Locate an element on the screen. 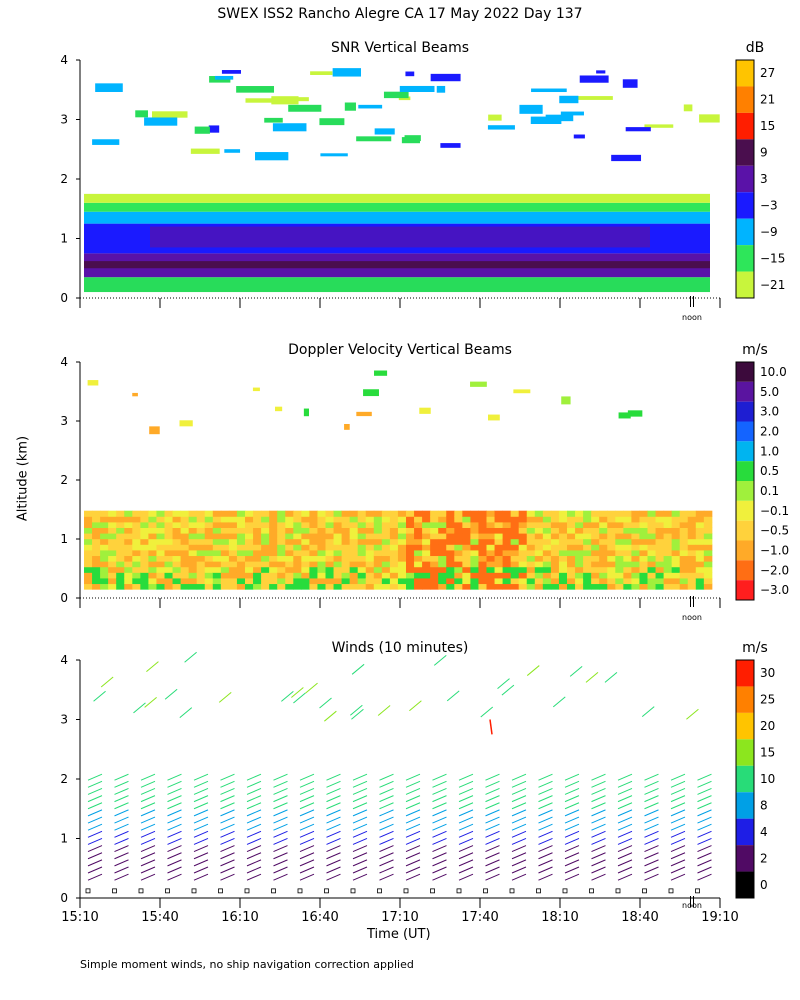 This screenshot has width=800, height=1000. y-tick-label: 3 is located at coordinates (64, 120).